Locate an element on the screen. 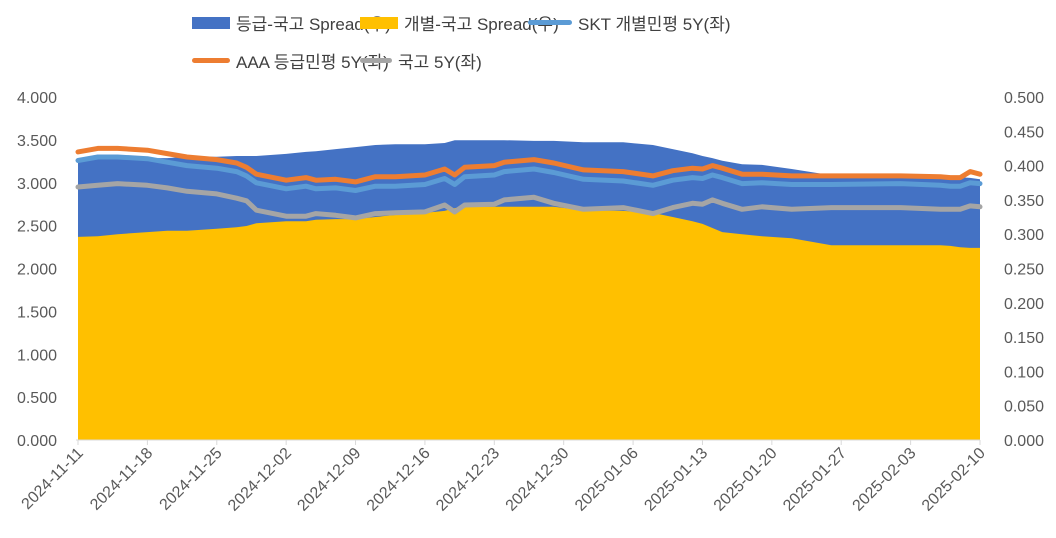 This screenshot has width=1056, height=538. y-right-tick-label: 0.050 is located at coordinates (1024, 407).